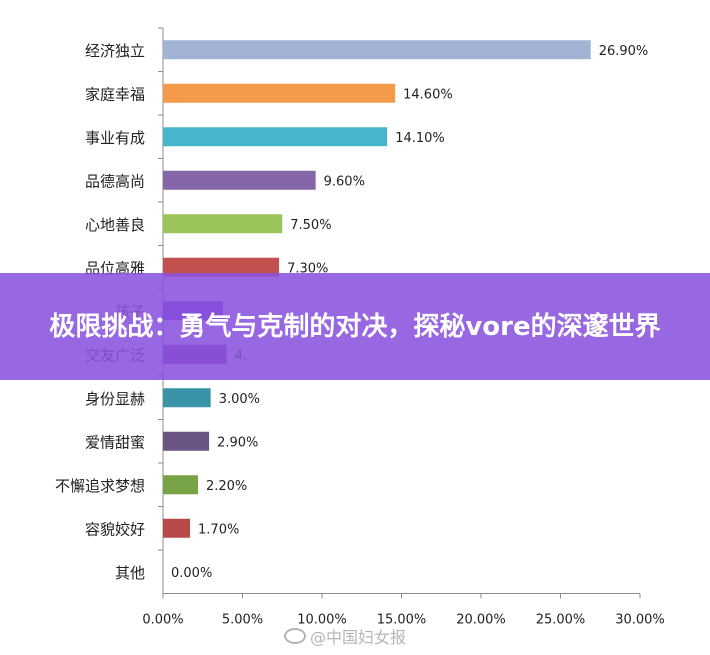 The width and height of the screenshot is (710, 655). What do you see at coordinates (115, 399) in the screenshot?
I see `category-label: 身份显赫` at bounding box center [115, 399].